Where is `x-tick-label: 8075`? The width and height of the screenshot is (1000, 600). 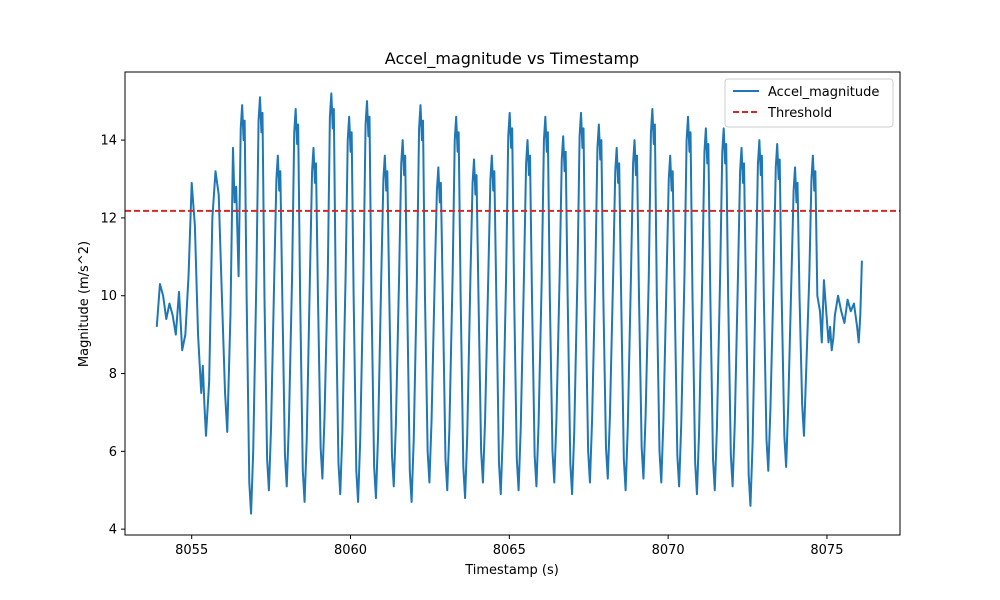 x-tick-label: 8075 is located at coordinates (826, 550).